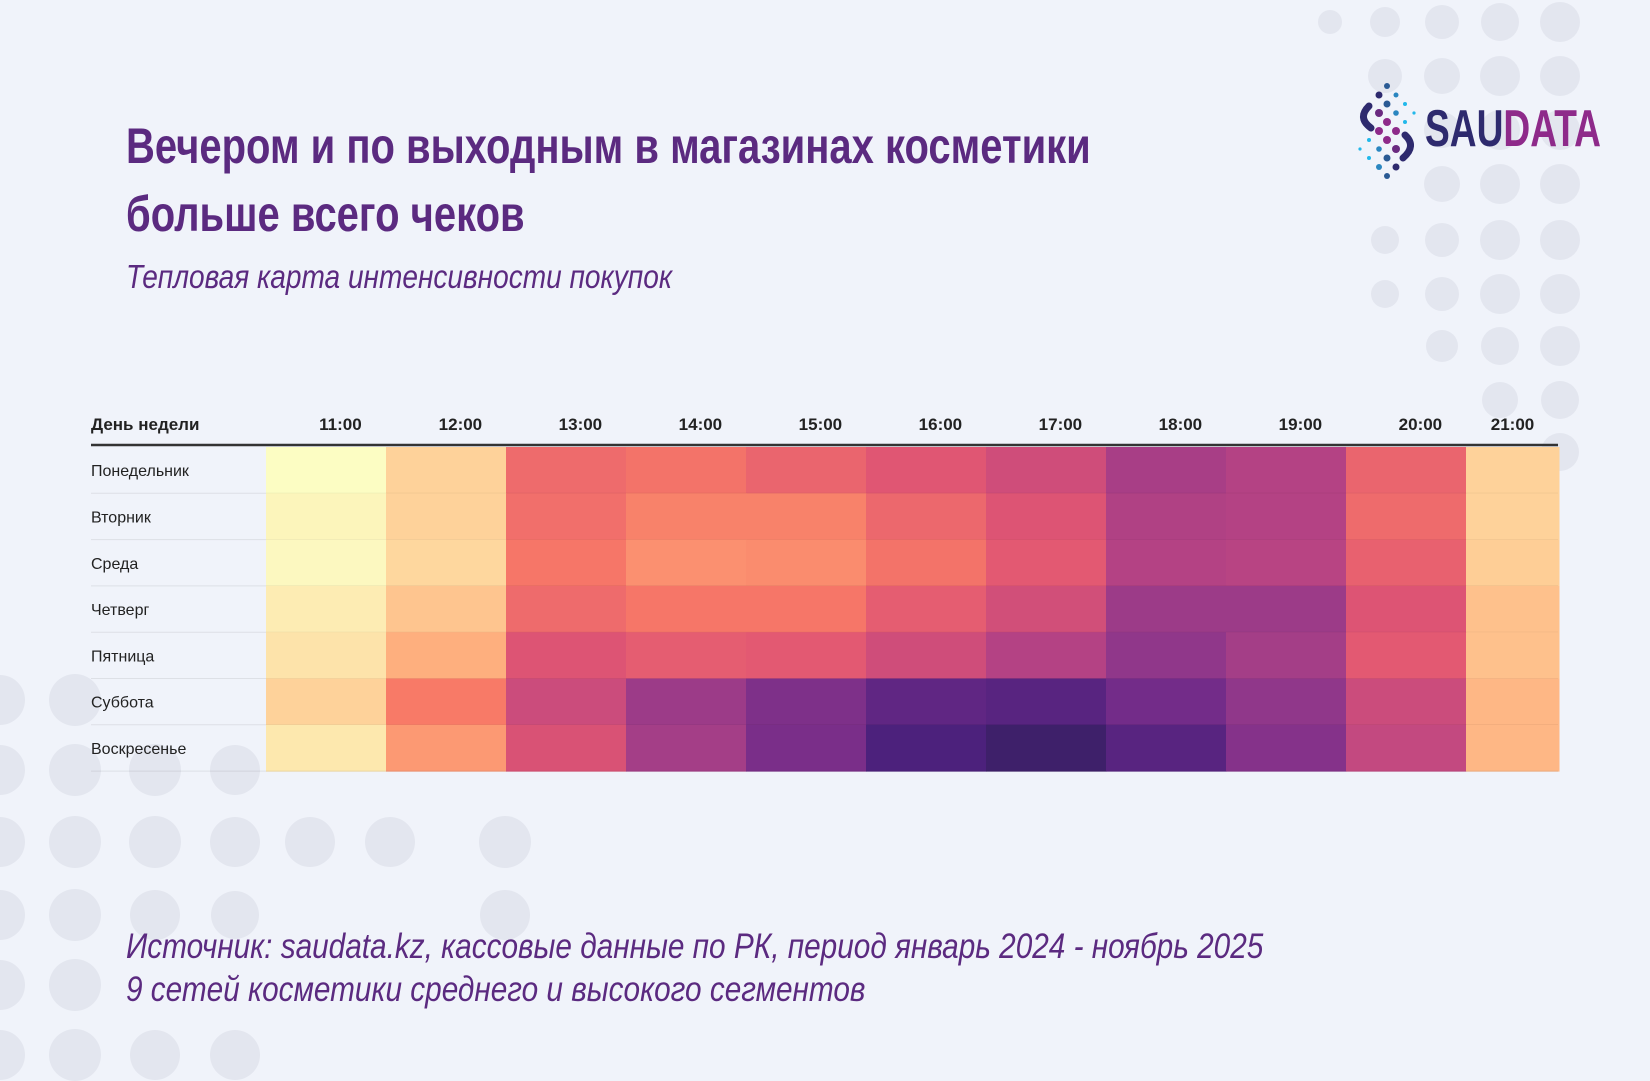 This screenshot has height=1081, width=1650. What do you see at coordinates (1512, 424) in the screenshot?
I see `x-tick-label: 21:00` at bounding box center [1512, 424].